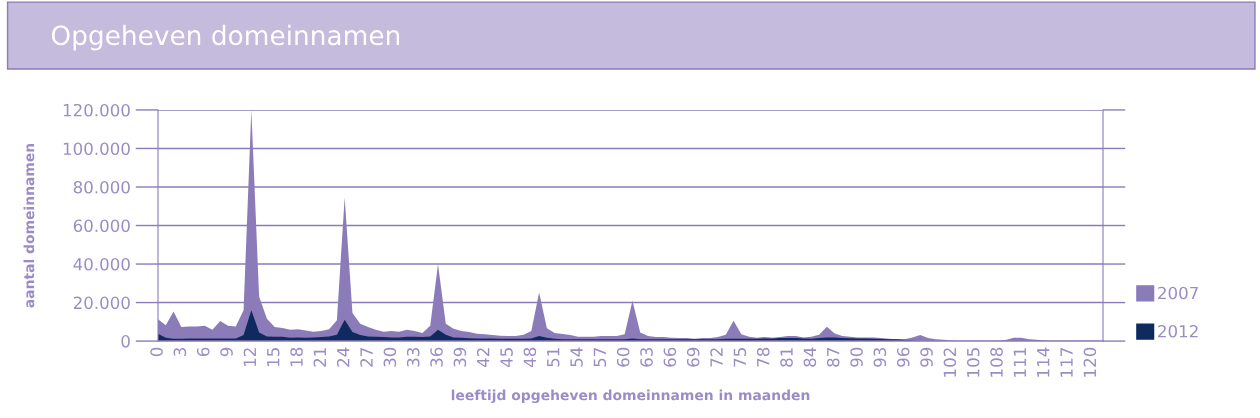 This screenshot has width=1260, height=418. What do you see at coordinates (203, 352) in the screenshot?
I see `x-tick-label: 6` at bounding box center [203, 352].